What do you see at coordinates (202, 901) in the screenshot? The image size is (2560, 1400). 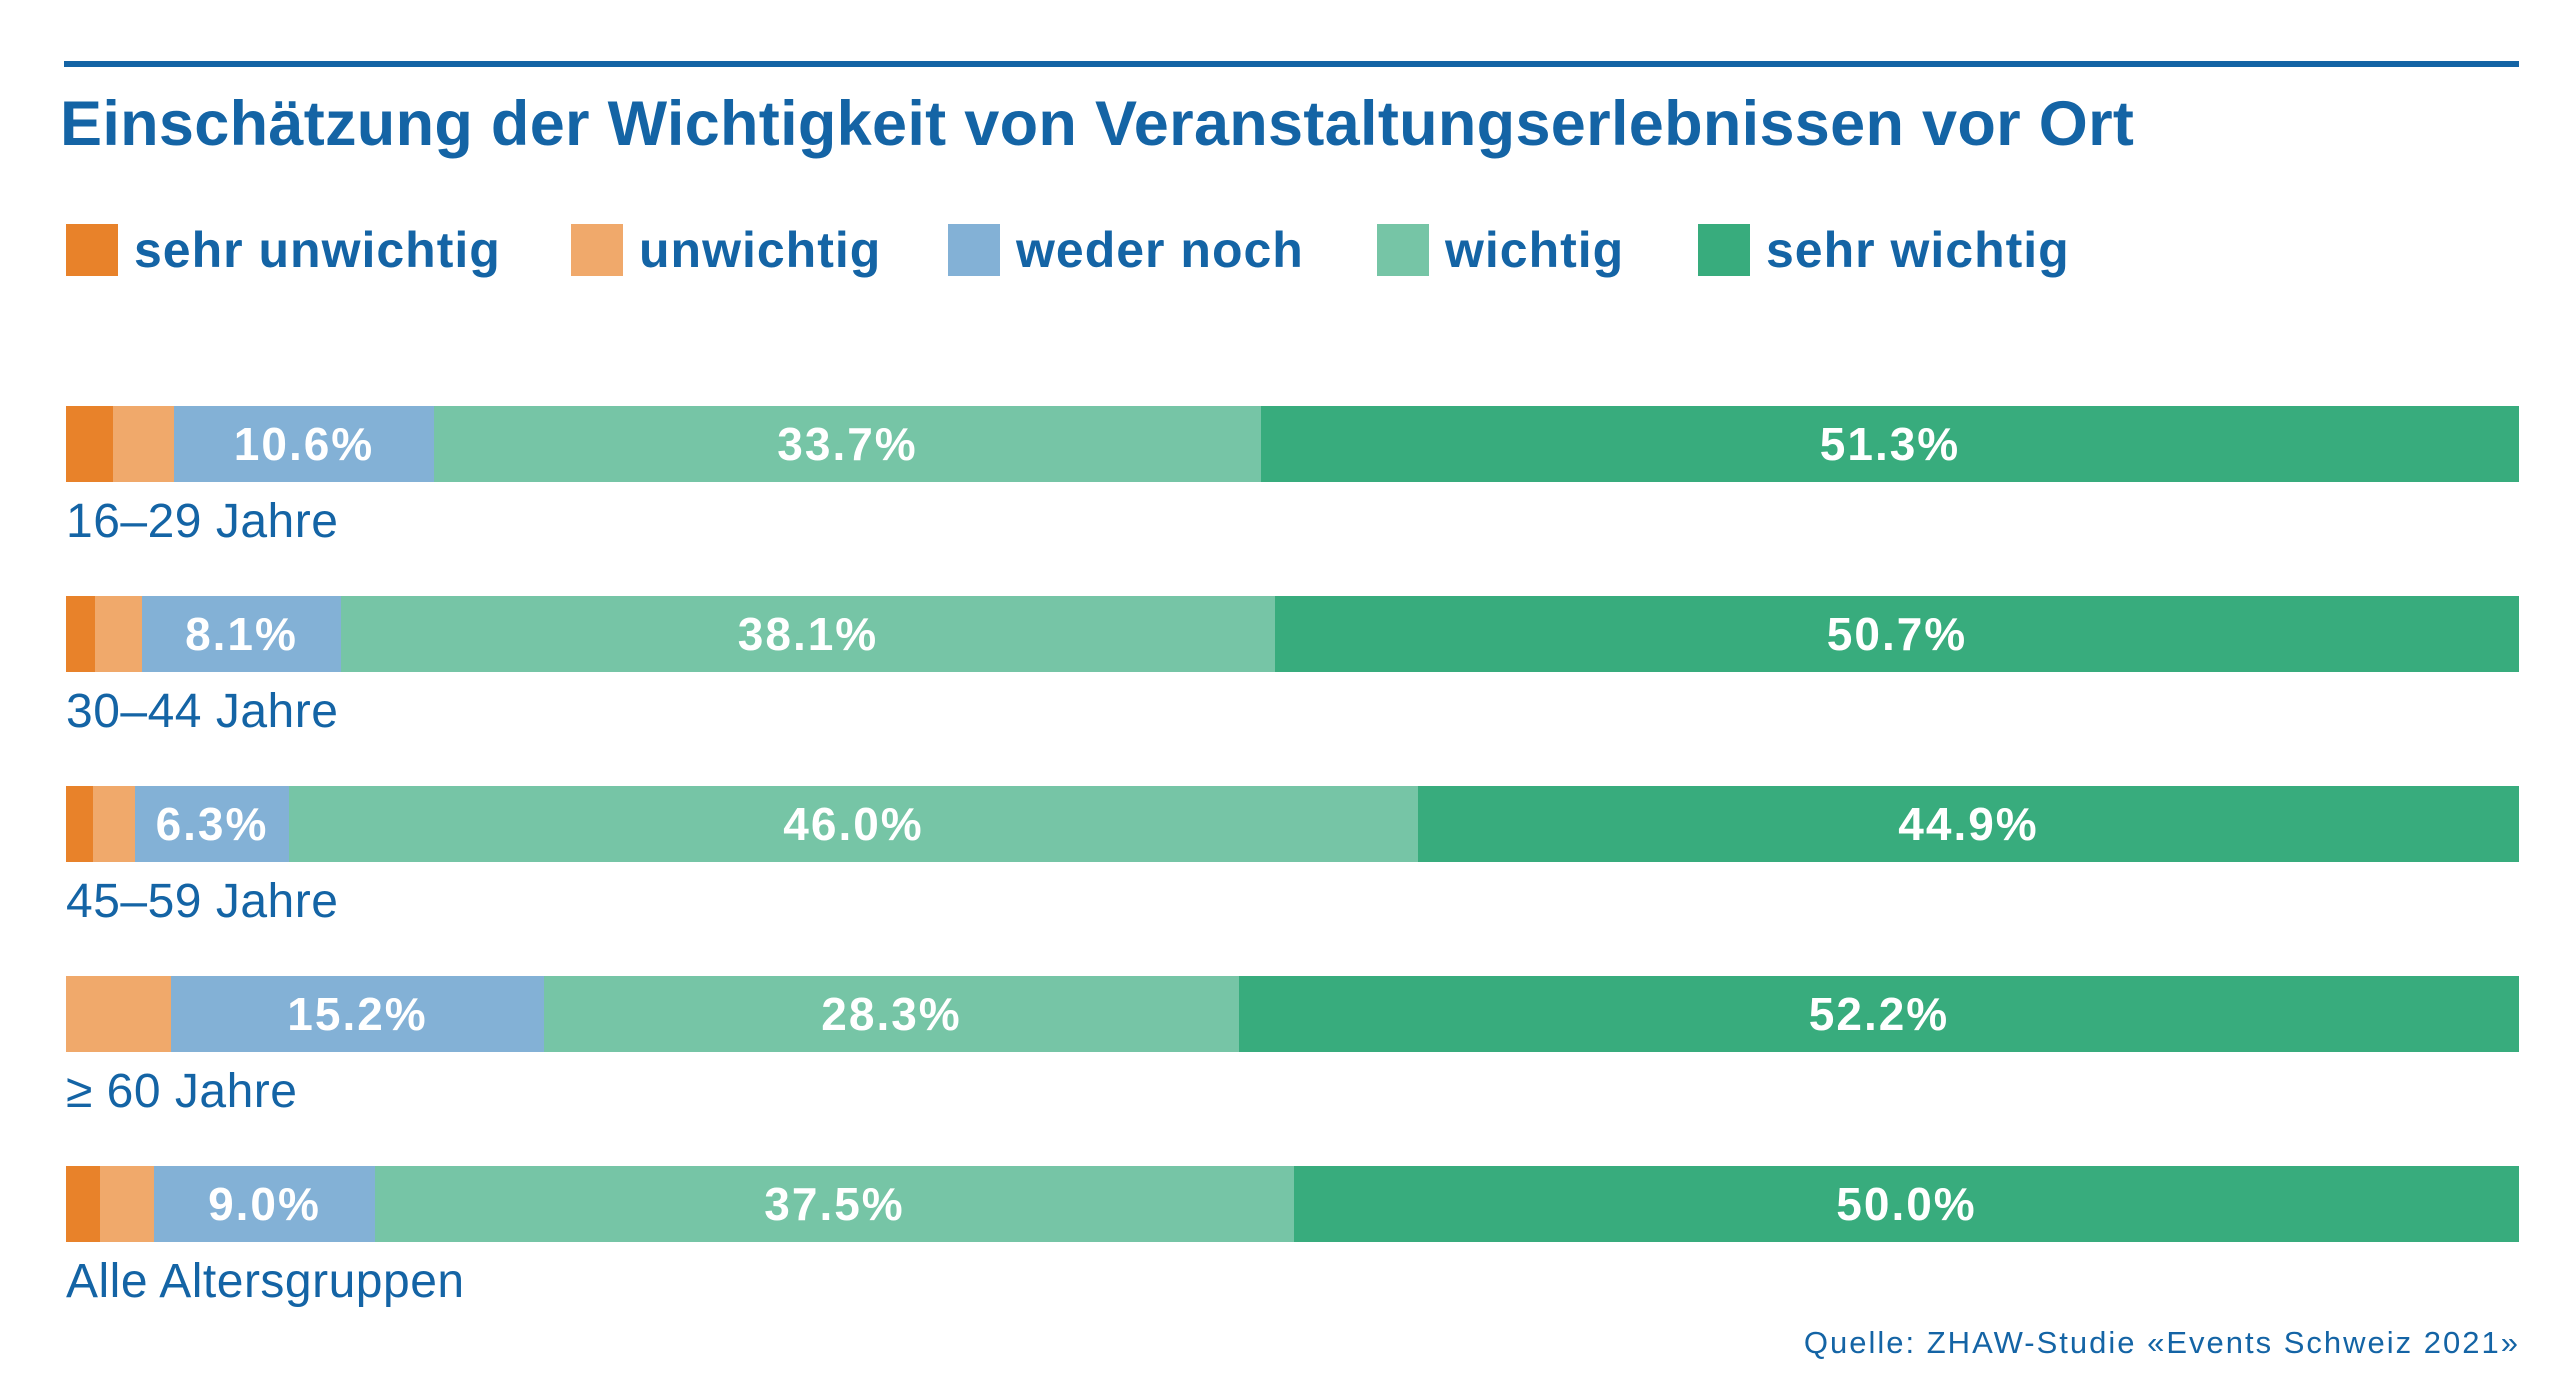 I see `category-label: 45–59 Jahre` at bounding box center [202, 901].